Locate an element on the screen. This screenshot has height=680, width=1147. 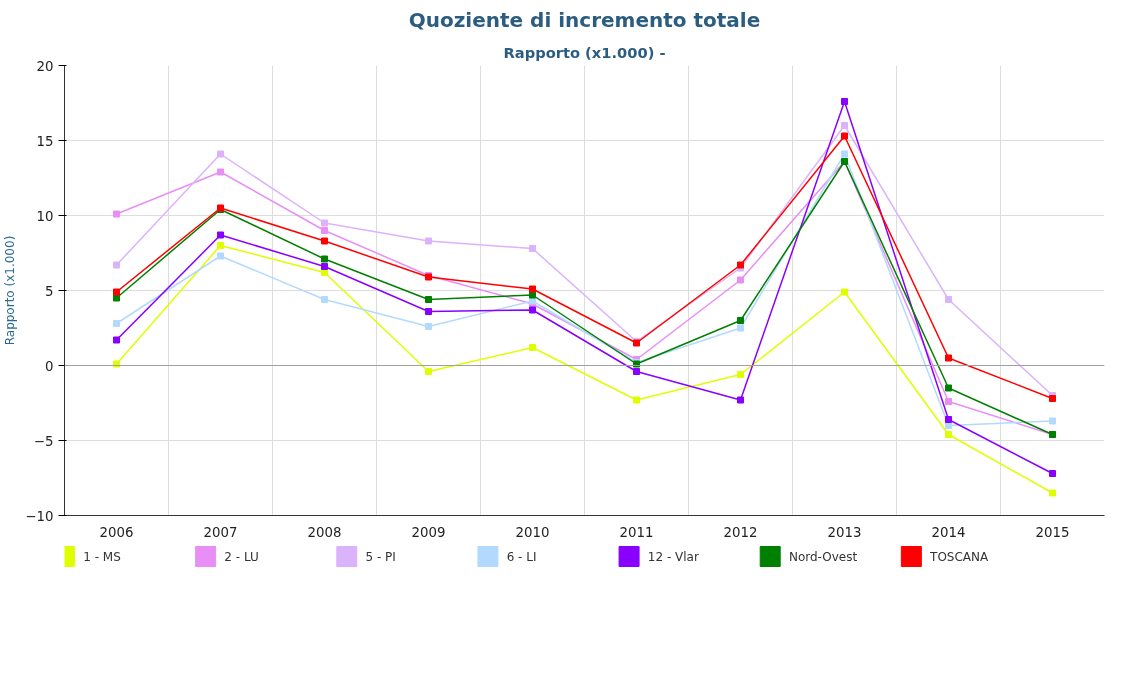
x-tick-label: 2006 is located at coordinates (116, 532).